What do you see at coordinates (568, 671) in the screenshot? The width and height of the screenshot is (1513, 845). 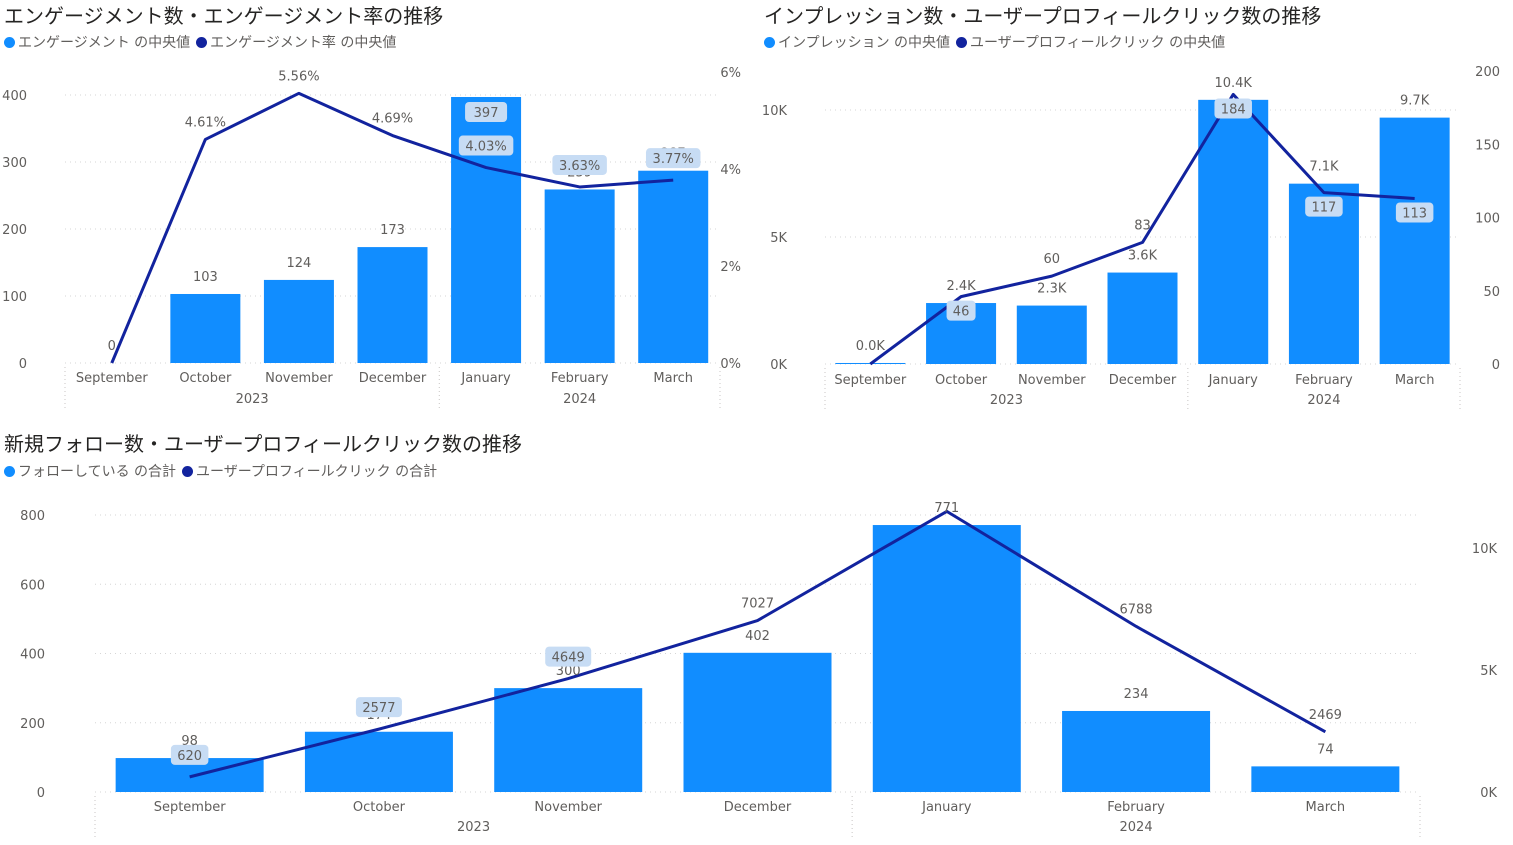 I see `bar-data-label: 300` at bounding box center [568, 671].